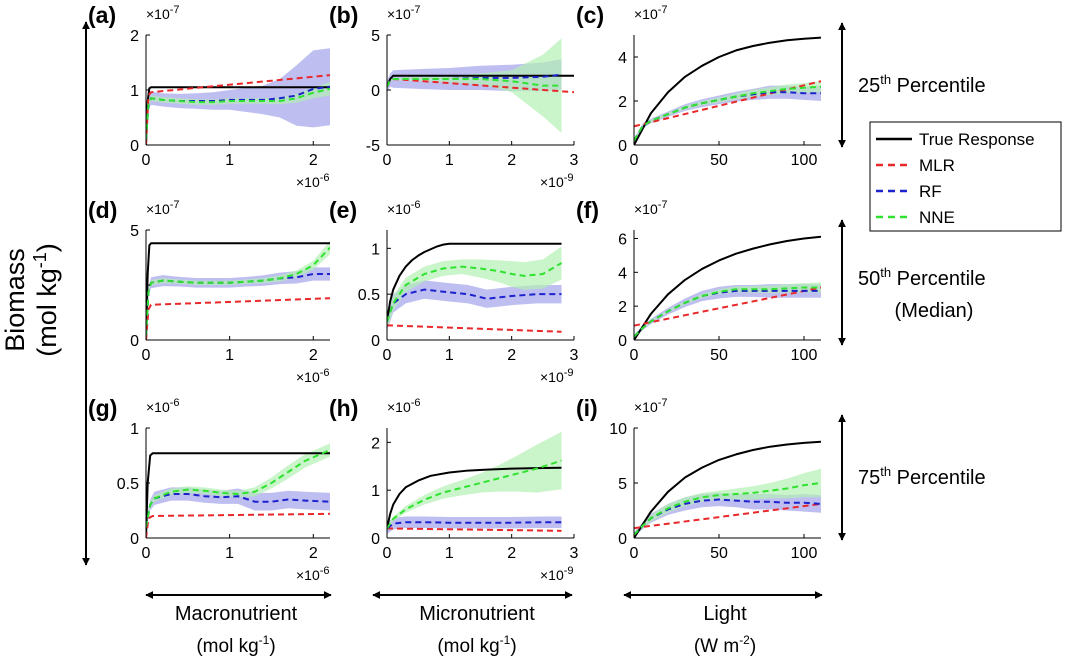 Image resolution: width=1065 pixels, height=658 pixels. I want to click on panel-d: 0 5 0 1 2 ×10-7 ×10⁻⁶ (d), so click(209, 291).